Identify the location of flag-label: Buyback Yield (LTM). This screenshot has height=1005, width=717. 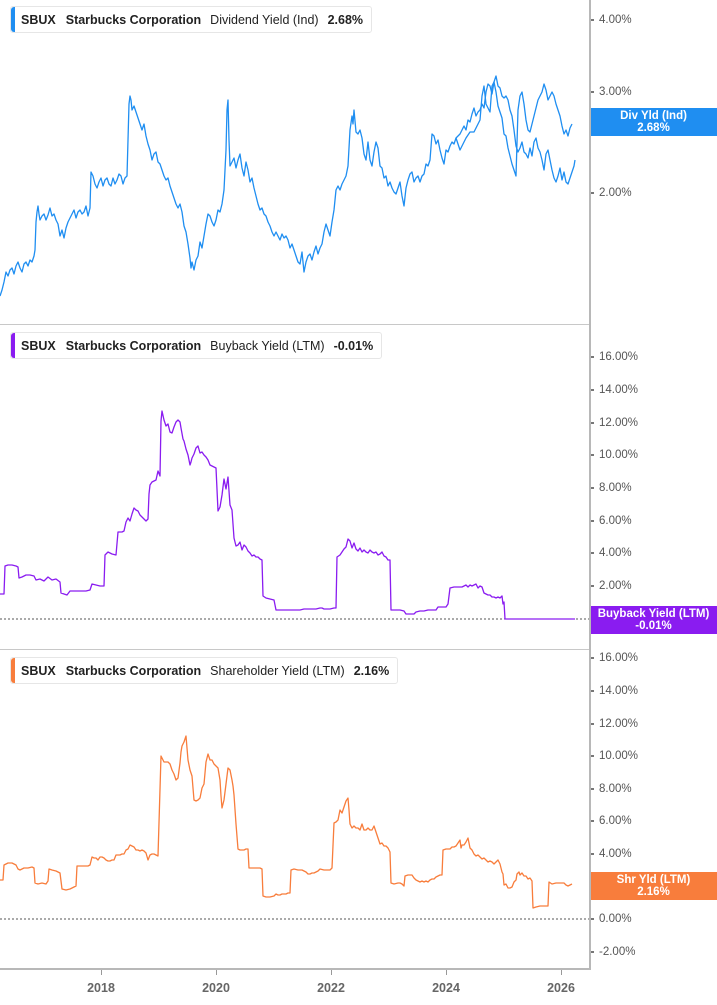
(653, 614).